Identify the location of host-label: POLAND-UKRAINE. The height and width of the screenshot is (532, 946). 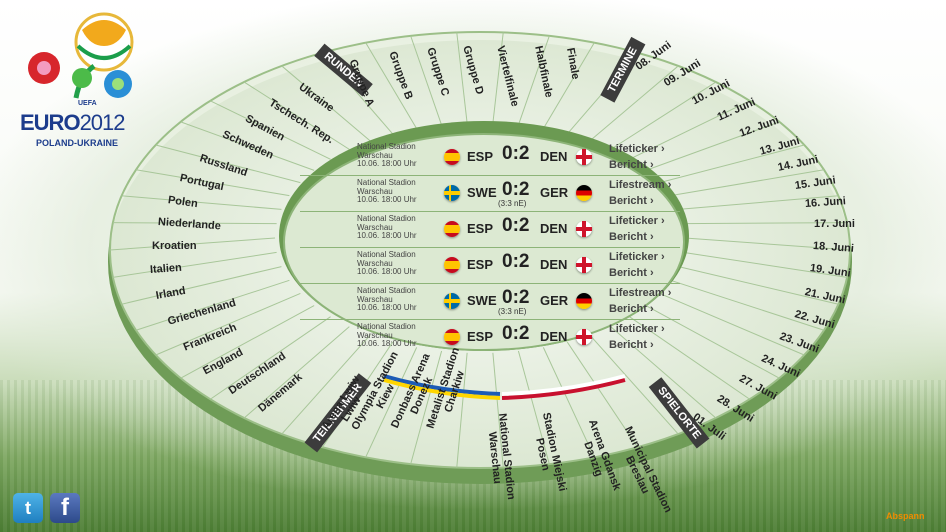
(77, 143).